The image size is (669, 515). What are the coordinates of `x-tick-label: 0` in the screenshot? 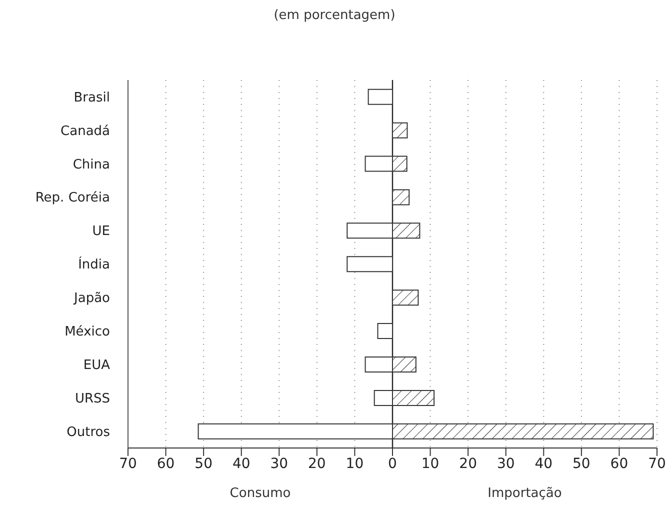 It's located at (392, 464).